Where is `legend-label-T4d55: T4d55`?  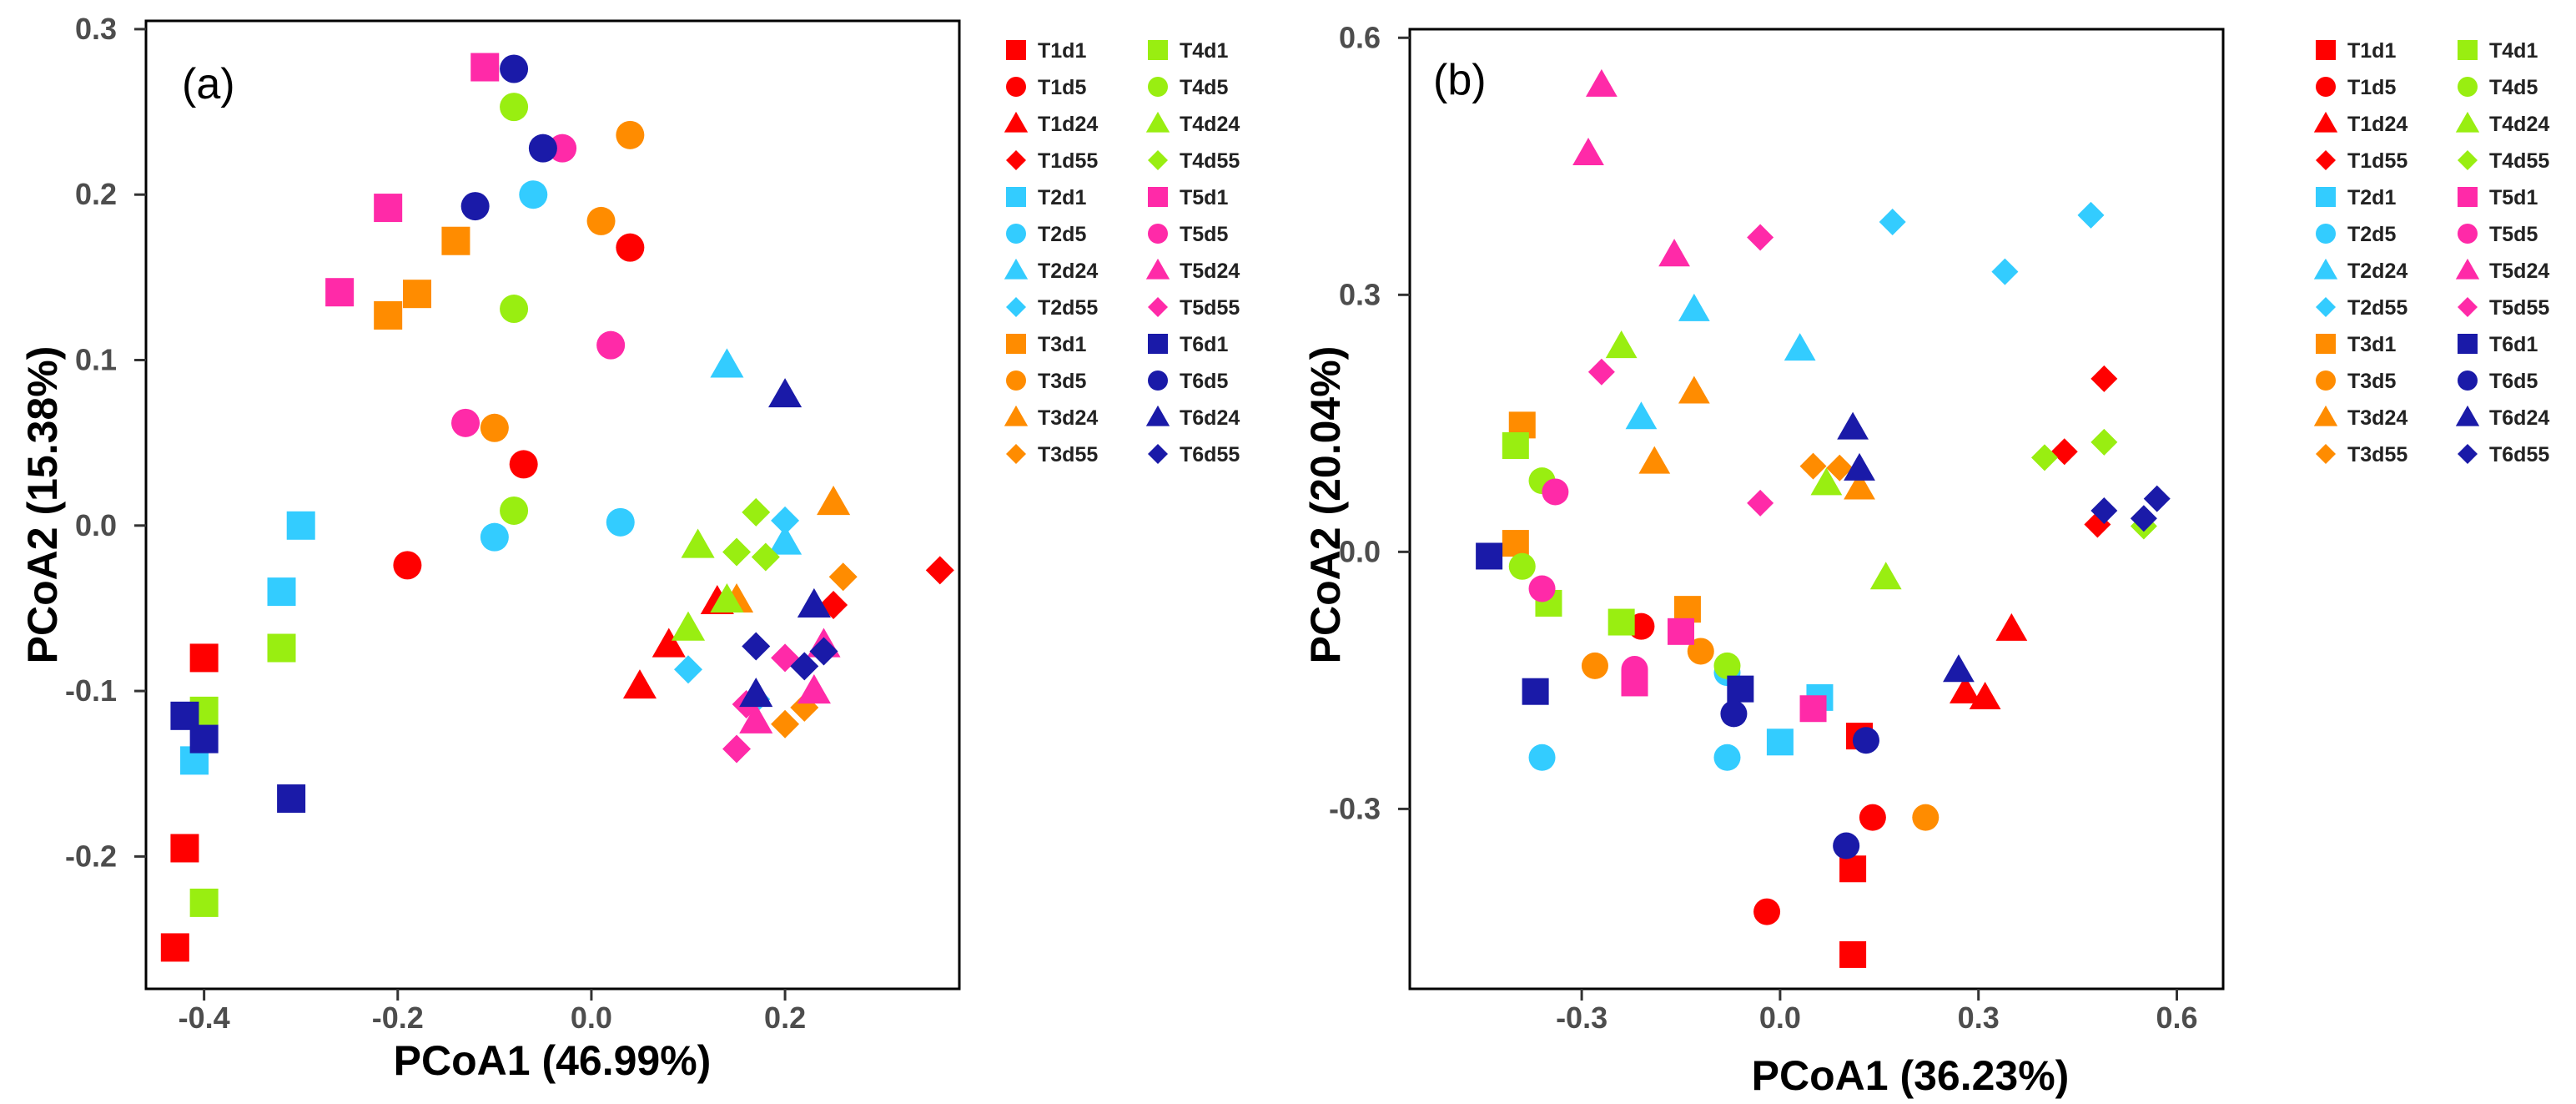
legend-label-T4d55: T4d55 is located at coordinates (1210, 161).